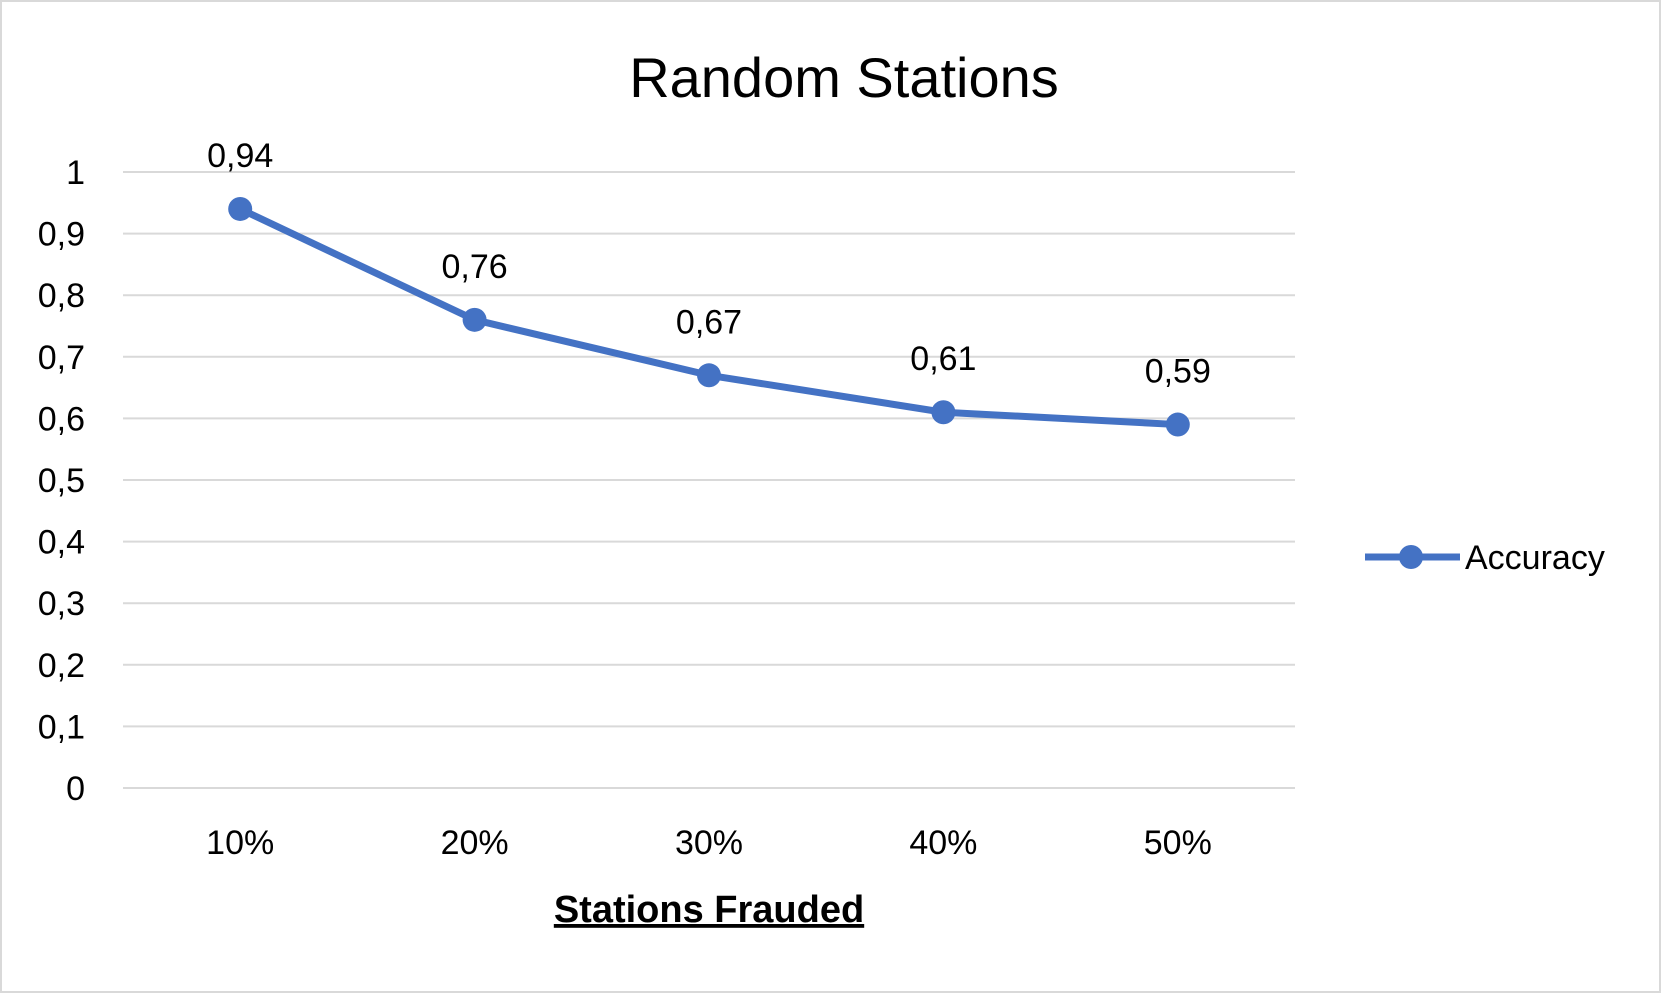 The image size is (1661, 995). I want to click on x-axis-title: Stations Frauded, so click(709, 910).